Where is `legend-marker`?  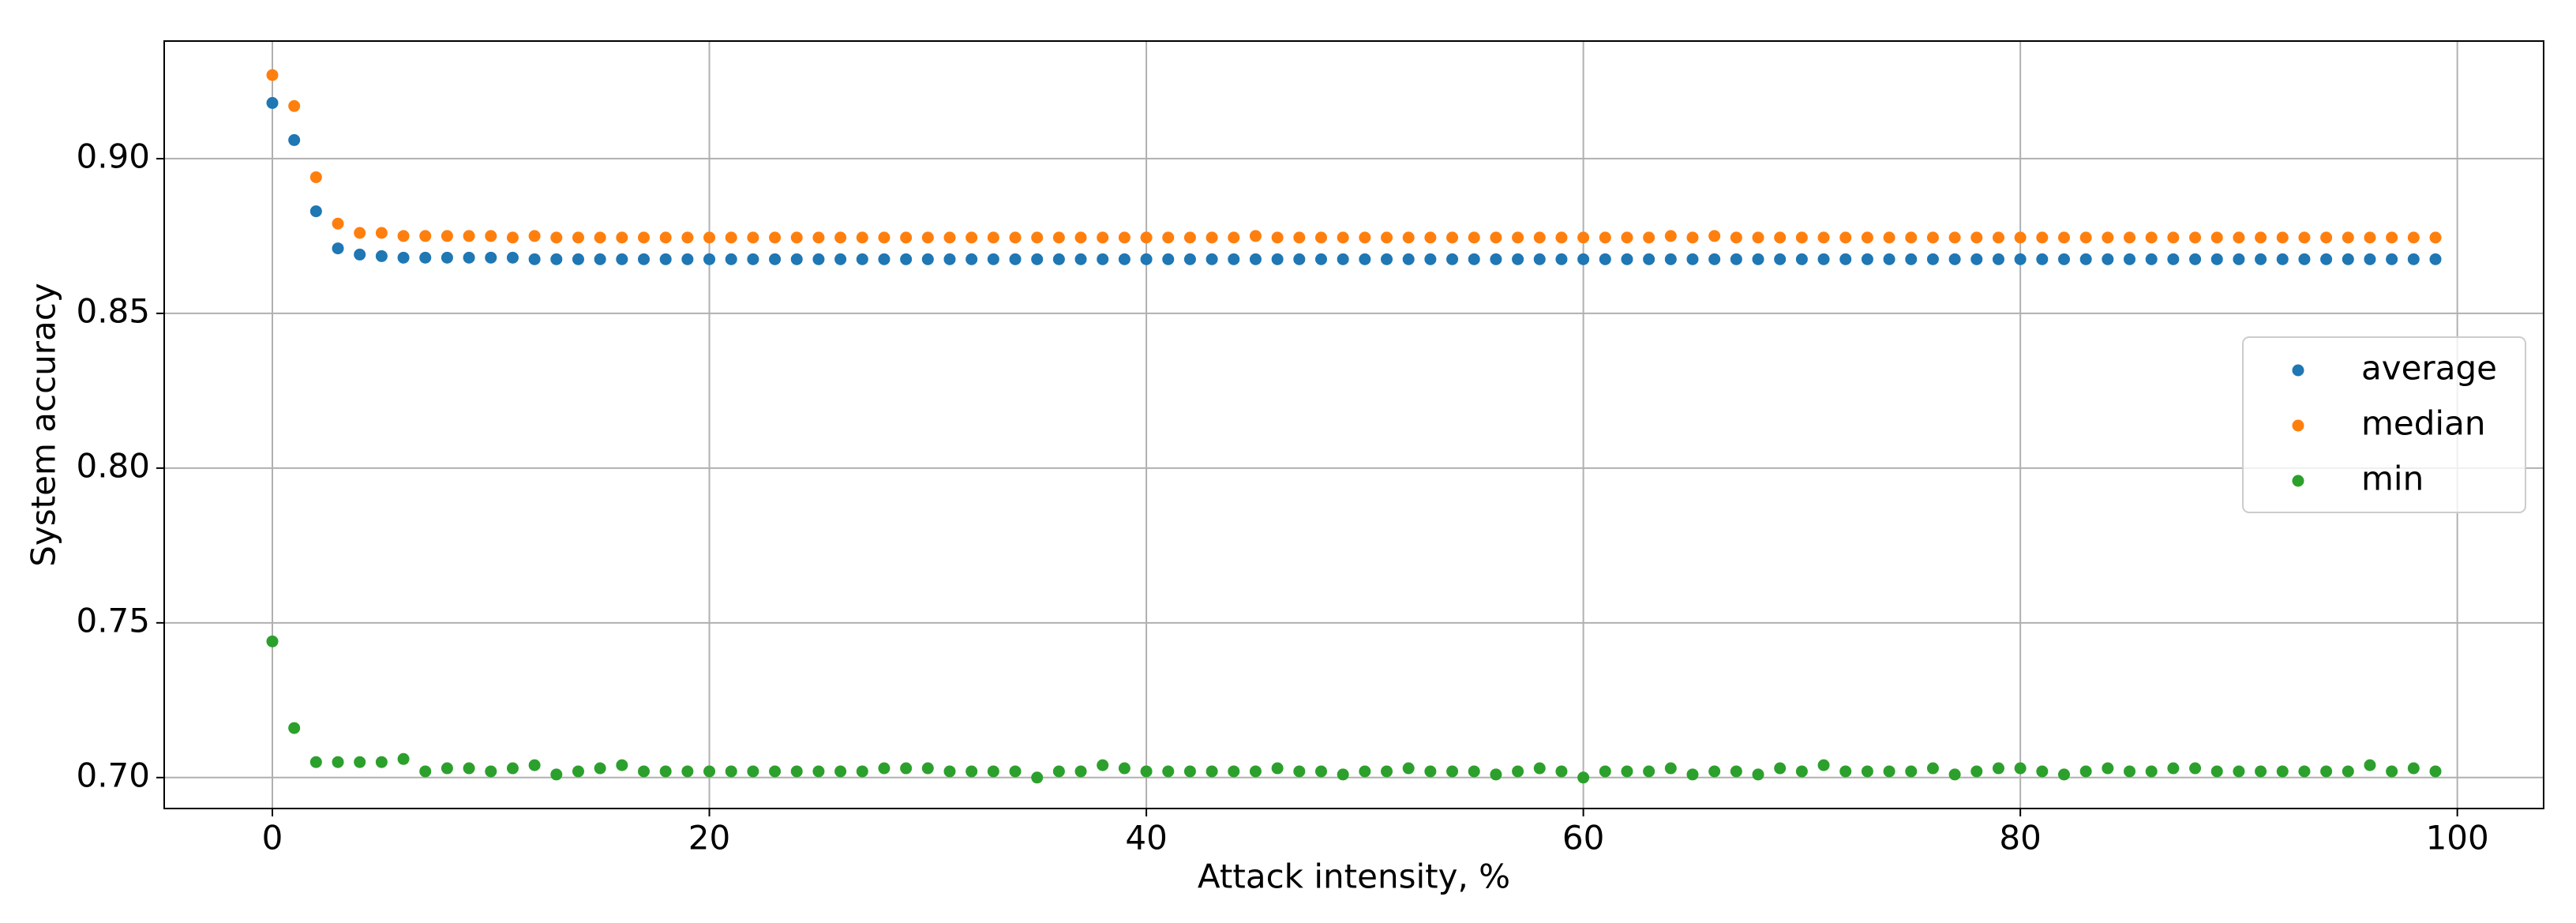
legend-marker is located at coordinates (2298, 426).